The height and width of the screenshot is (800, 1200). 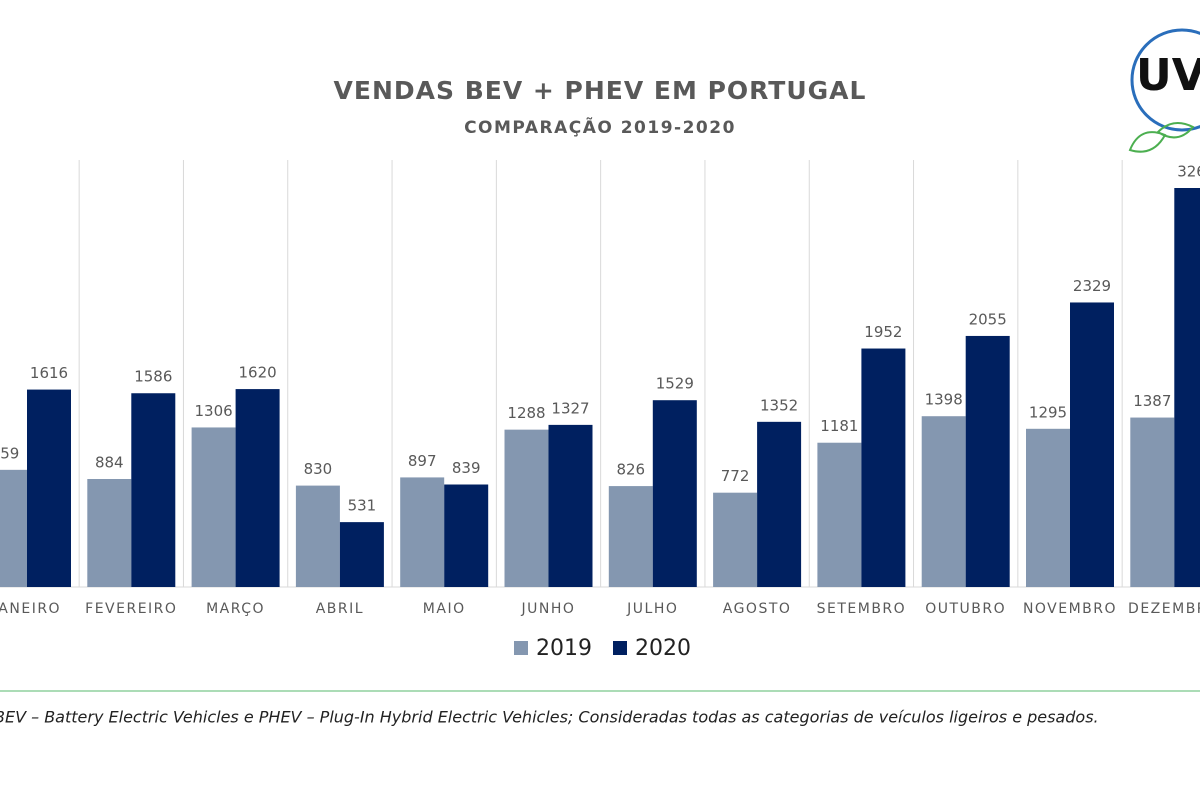 I want to click on data-label: 531, so click(x=362, y=506).